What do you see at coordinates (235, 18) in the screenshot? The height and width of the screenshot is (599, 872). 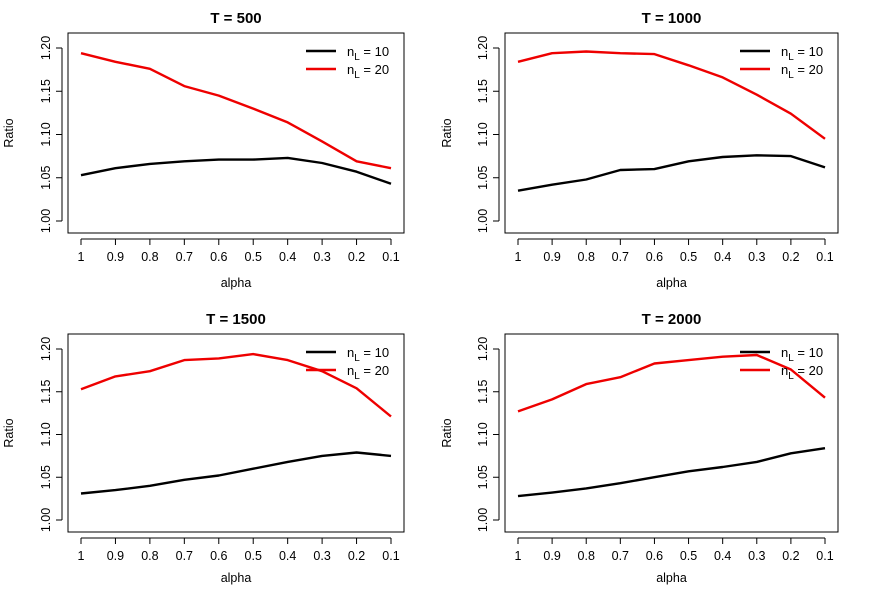 I see `chart-title: T = 500` at bounding box center [235, 18].